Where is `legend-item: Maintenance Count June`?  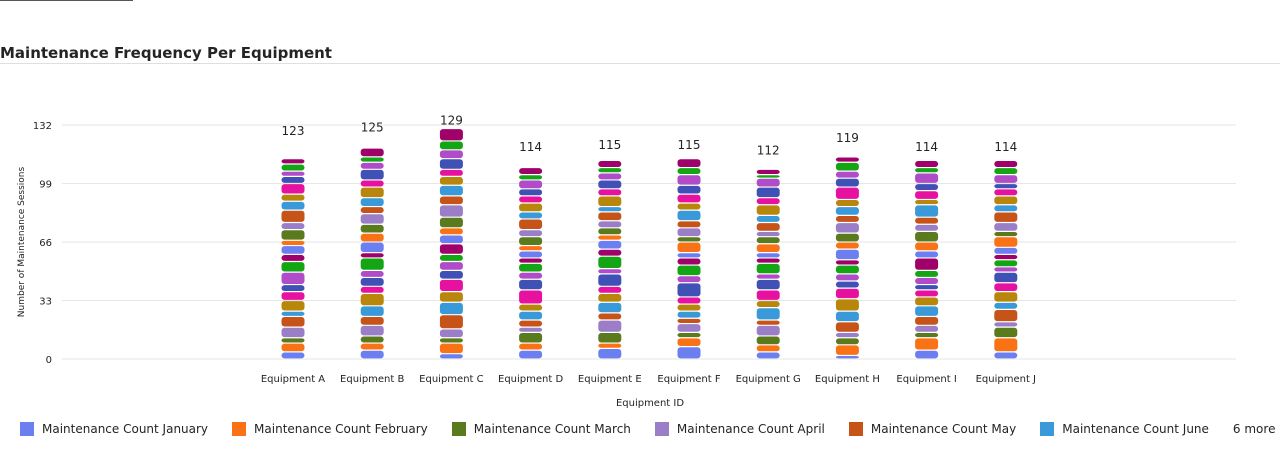 legend-item: Maintenance Count June is located at coordinates (1124, 429).